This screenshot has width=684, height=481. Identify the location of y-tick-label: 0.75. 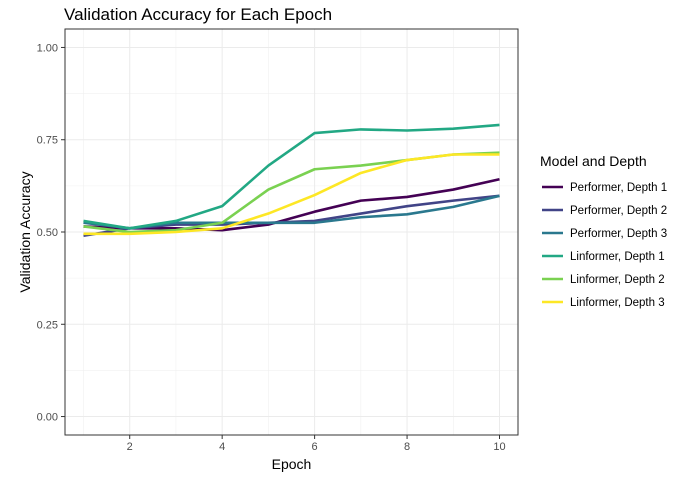
(47, 141).